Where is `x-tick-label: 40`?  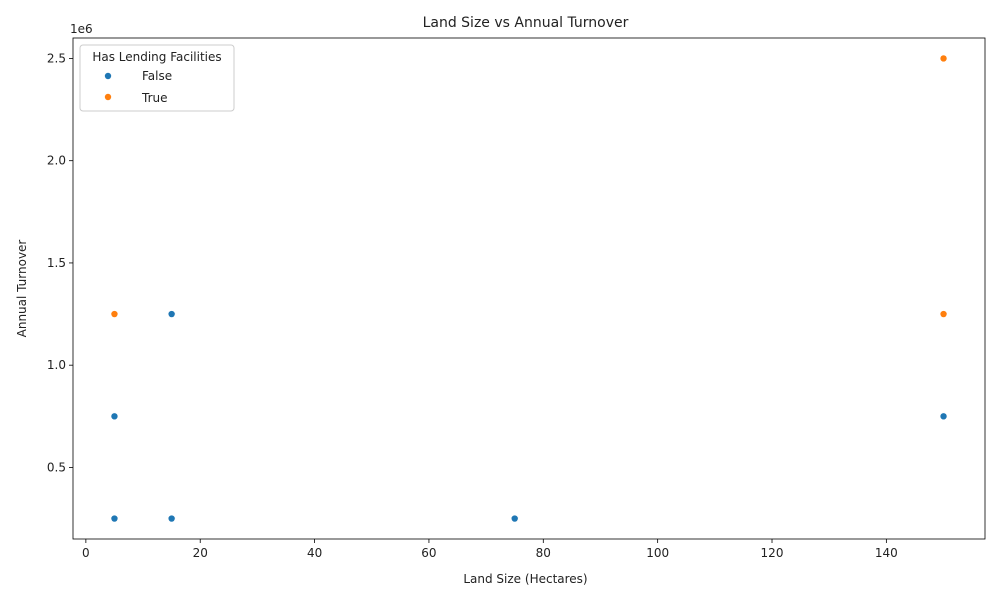
x-tick-label: 40 is located at coordinates (314, 553).